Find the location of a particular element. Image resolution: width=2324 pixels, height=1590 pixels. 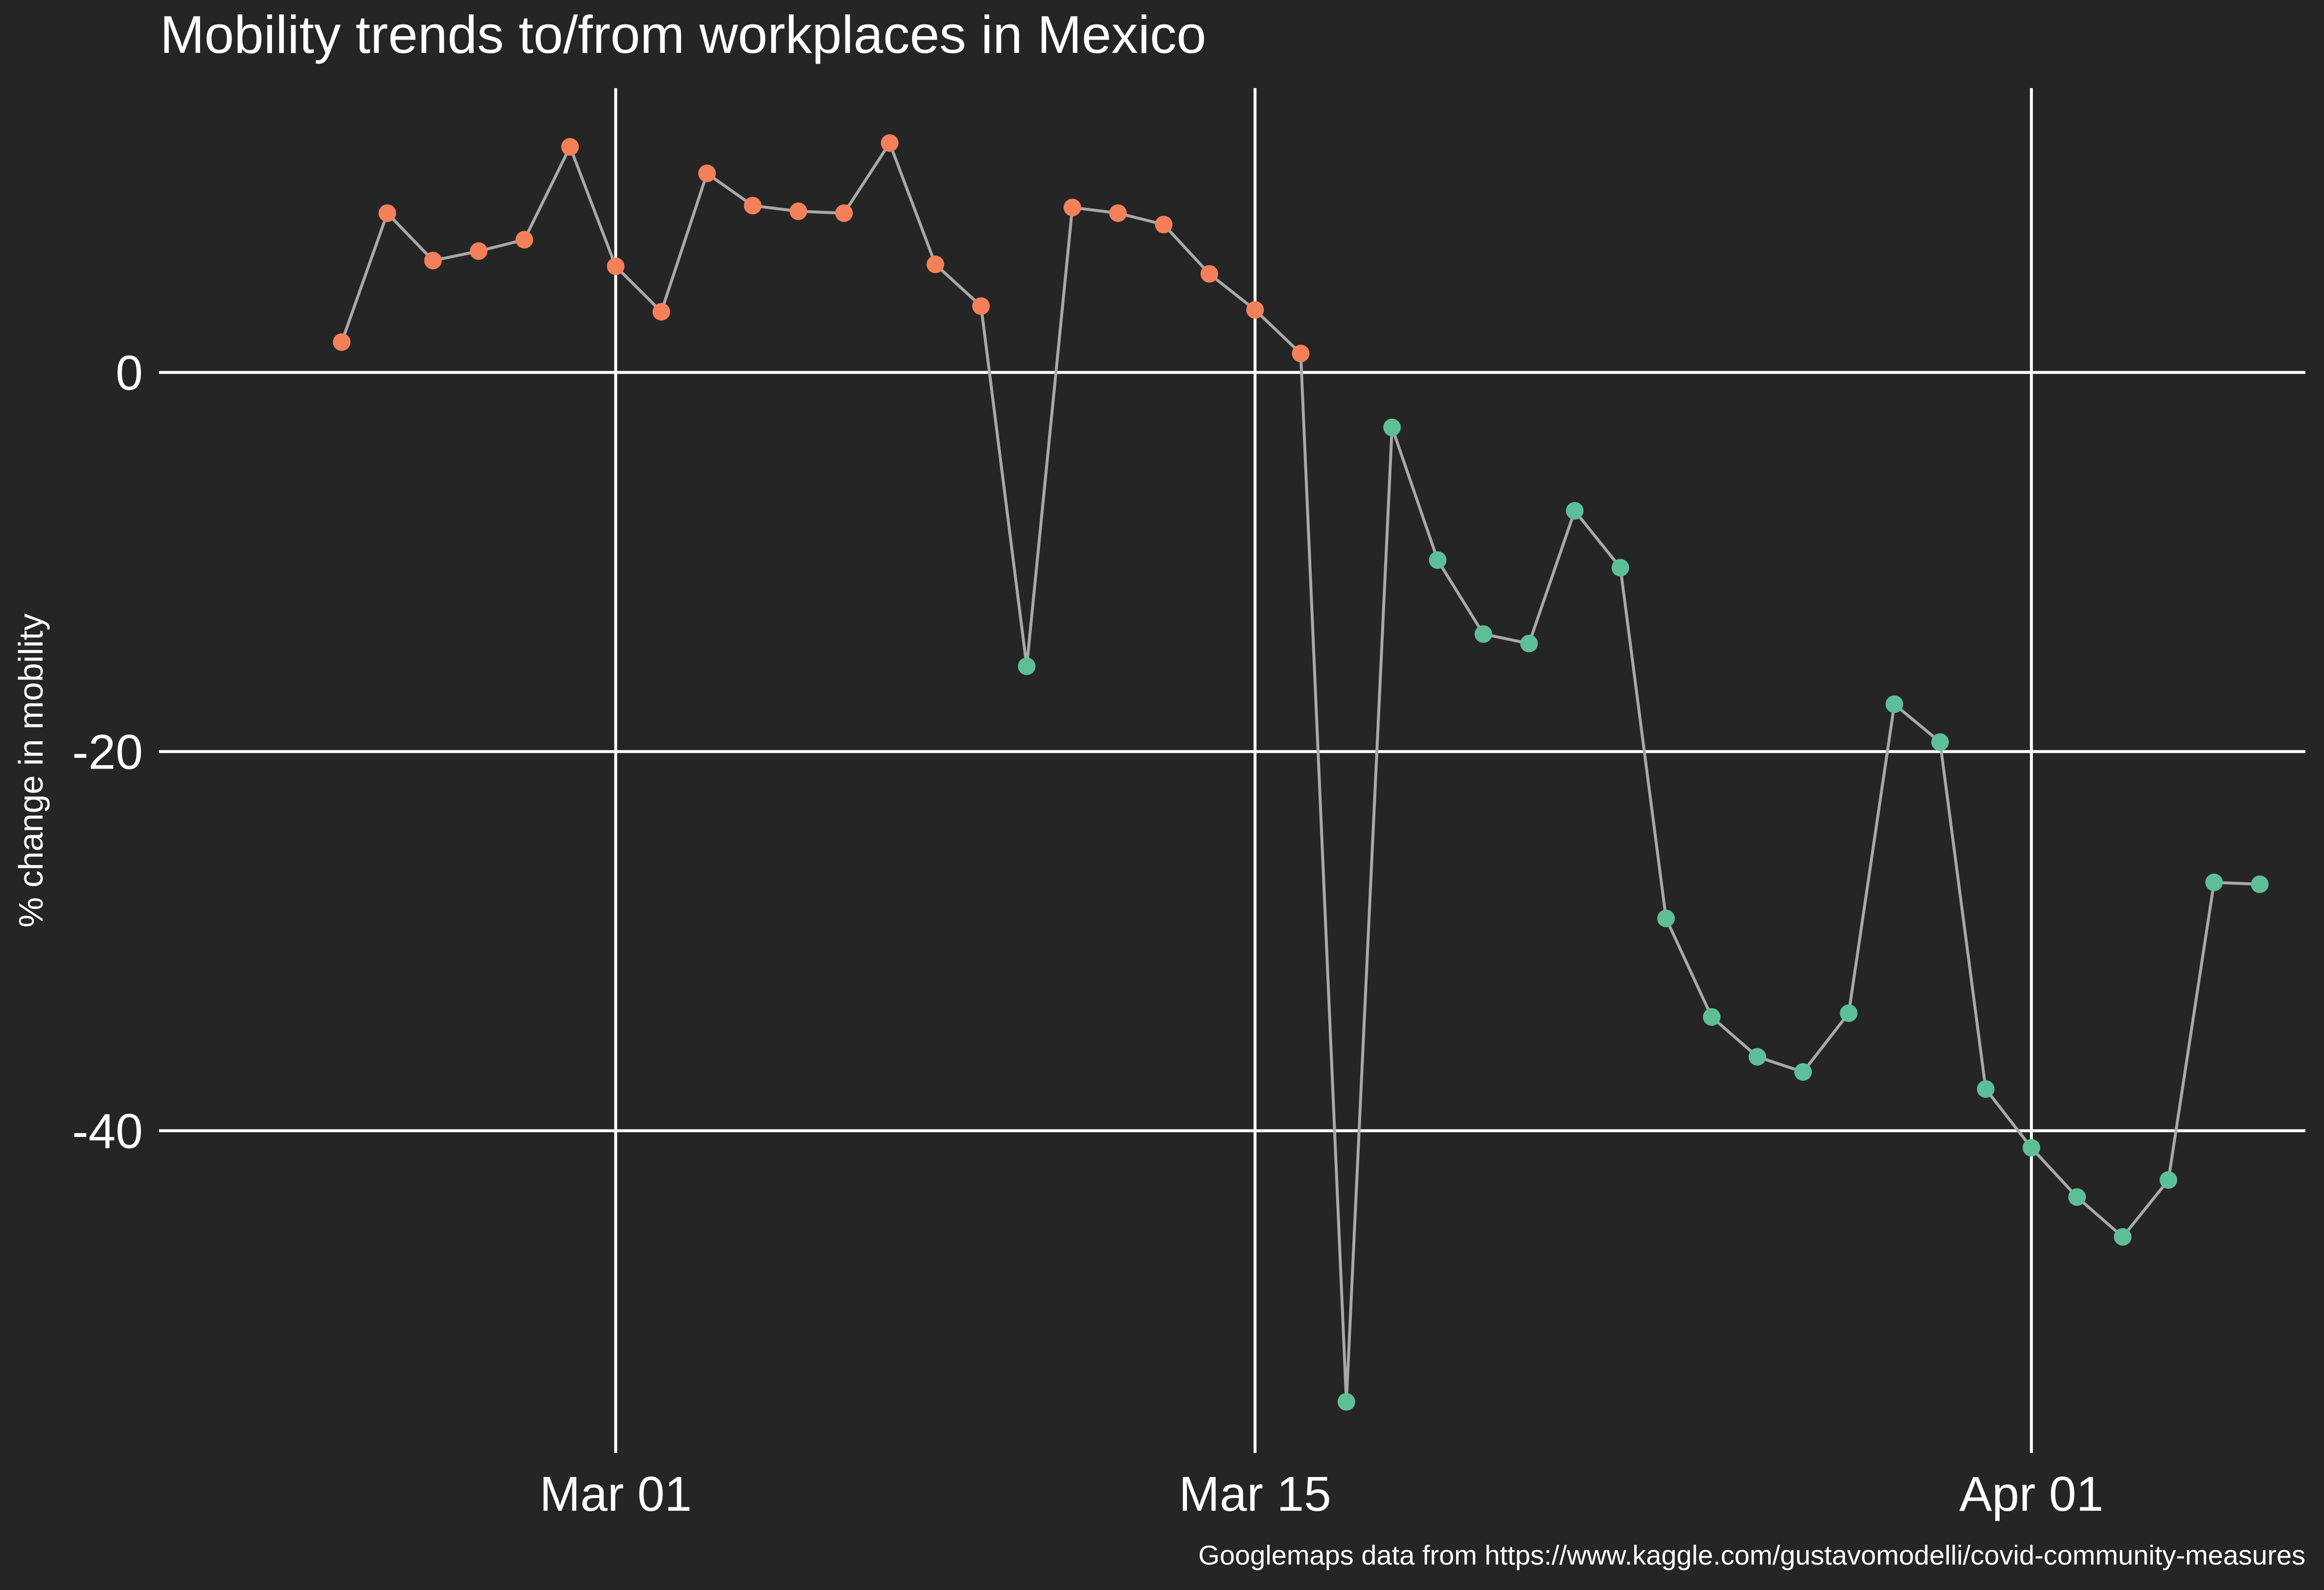

x-axis-tick-labels: Mar 01 Mar 15 Apr 01 is located at coordinates (1321, 1495).